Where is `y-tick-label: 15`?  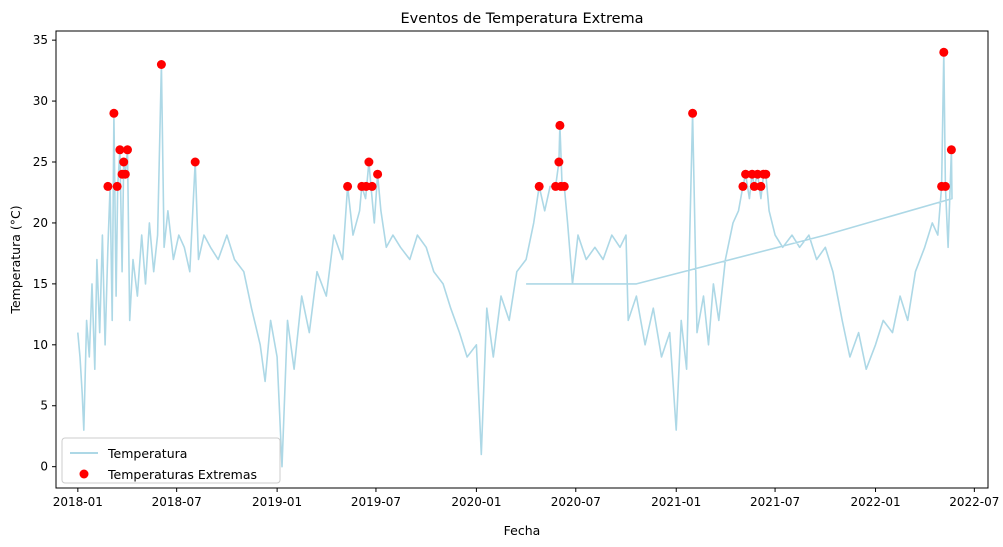 y-tick-label: 15 is located at coordinates (40, 284).